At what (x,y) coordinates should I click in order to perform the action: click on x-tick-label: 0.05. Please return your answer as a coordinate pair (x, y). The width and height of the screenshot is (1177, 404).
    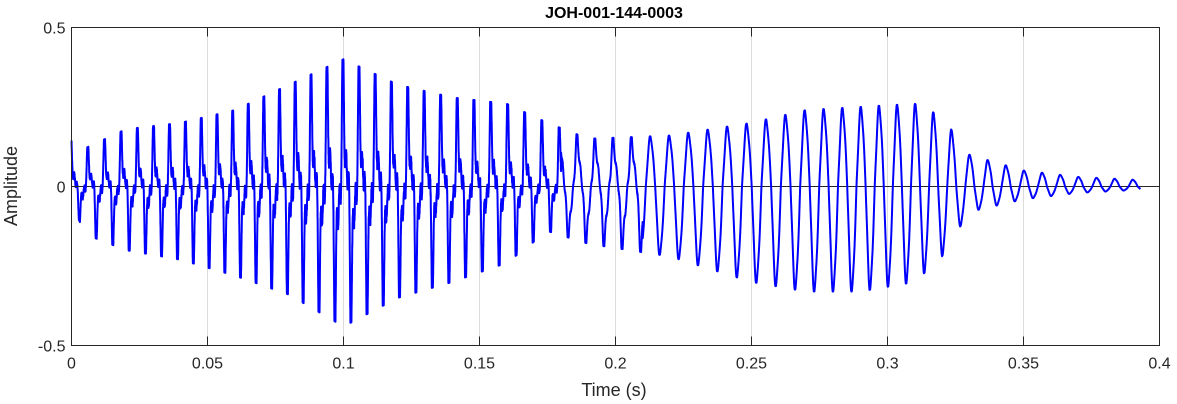
    Looking at the image, I should click on (207, 364).